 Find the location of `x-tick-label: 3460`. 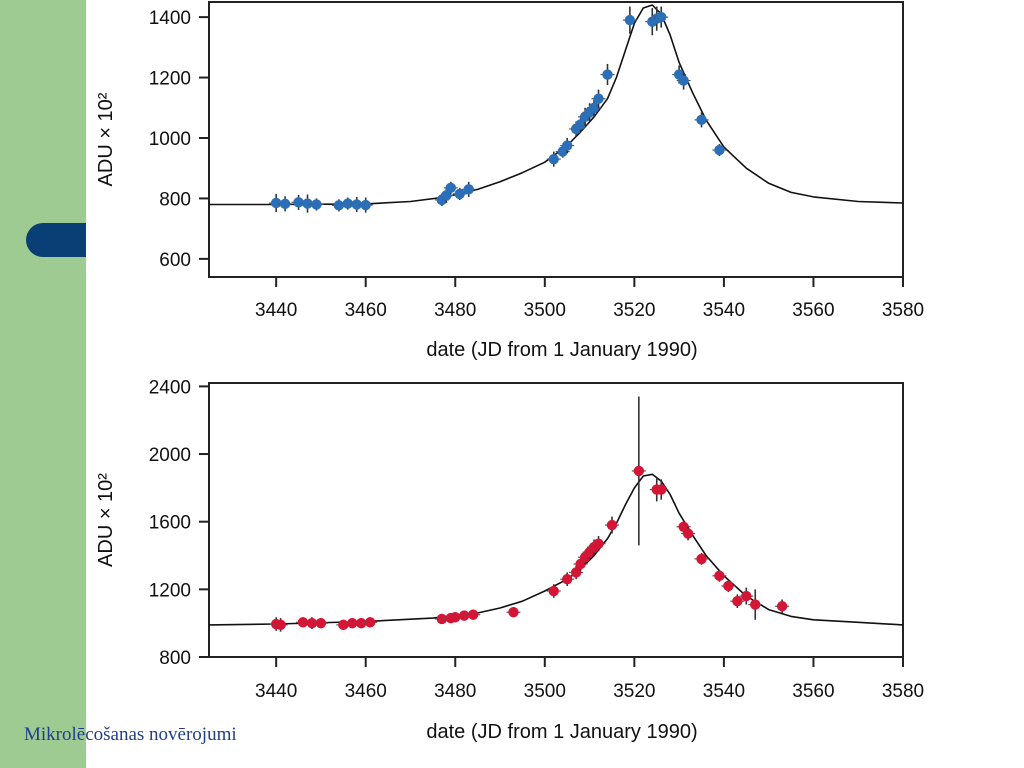

x-tick-label: 3460 is located at coordinates (366, 691).